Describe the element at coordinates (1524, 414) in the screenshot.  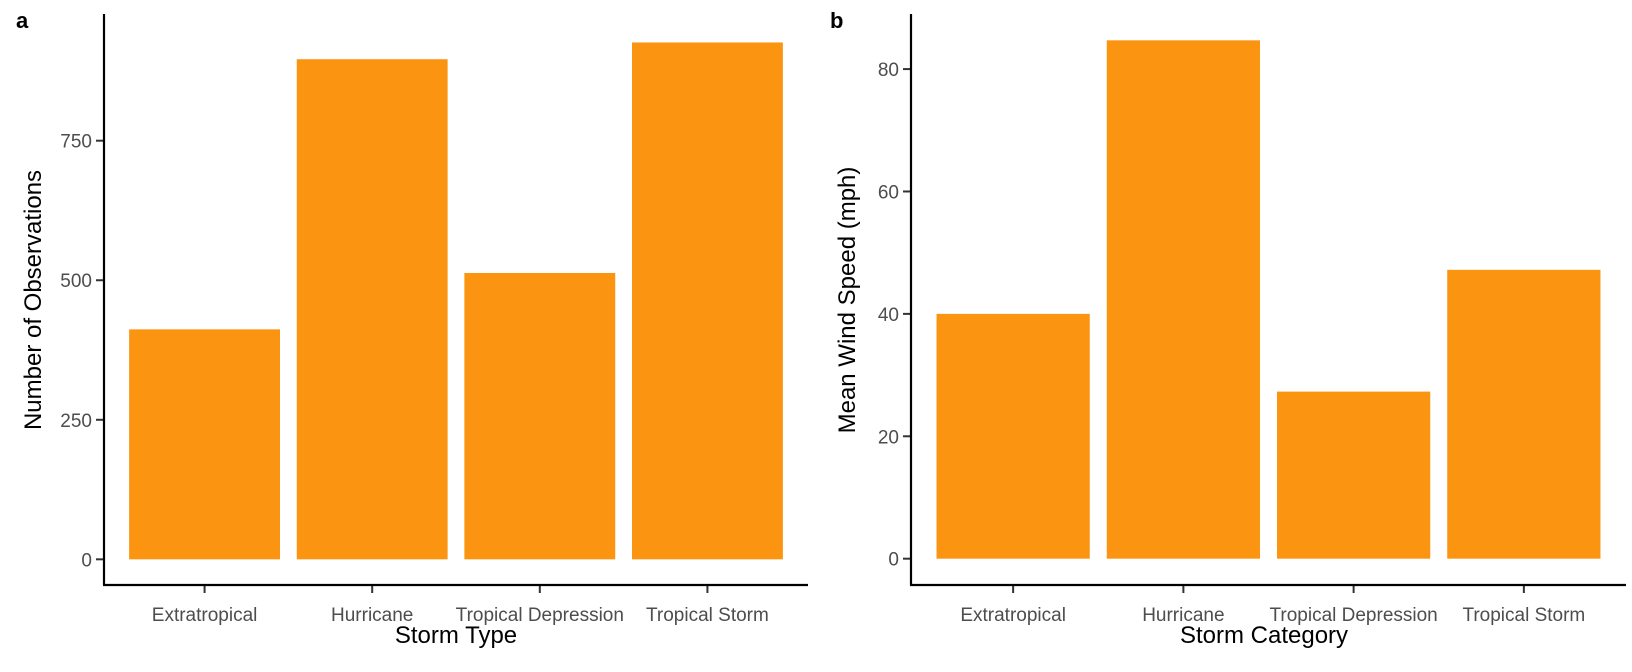
I see `panel-b-bar-tropical-storm` at that location.